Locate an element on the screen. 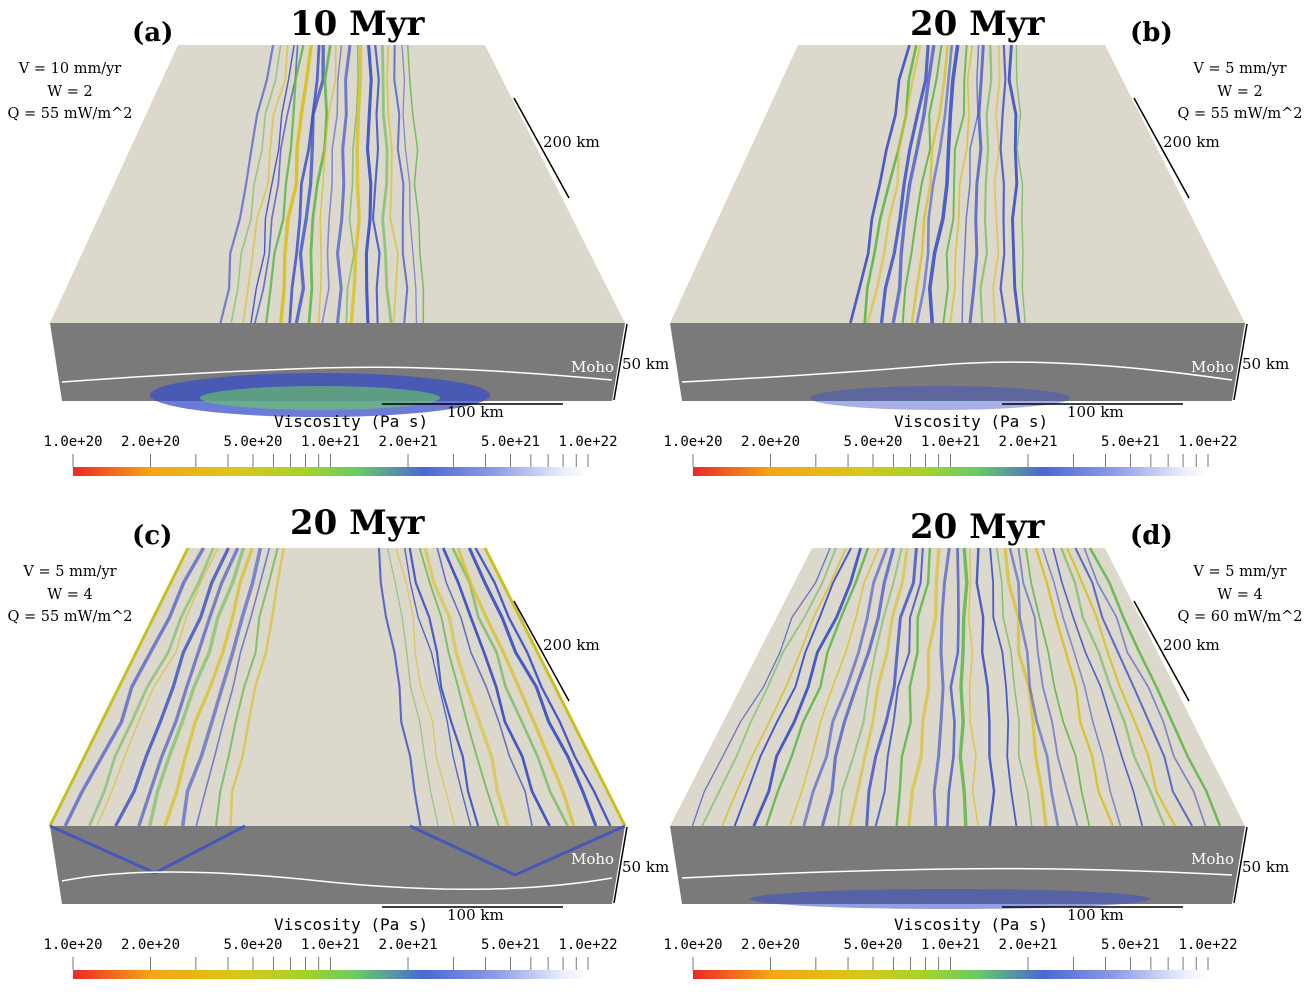 The width and height of the screenshot is (1307, 992). parameter-list: V = 5 mm/yr W = 4 Q = 55 mW/m^2 is located at coordinates (70, 595).